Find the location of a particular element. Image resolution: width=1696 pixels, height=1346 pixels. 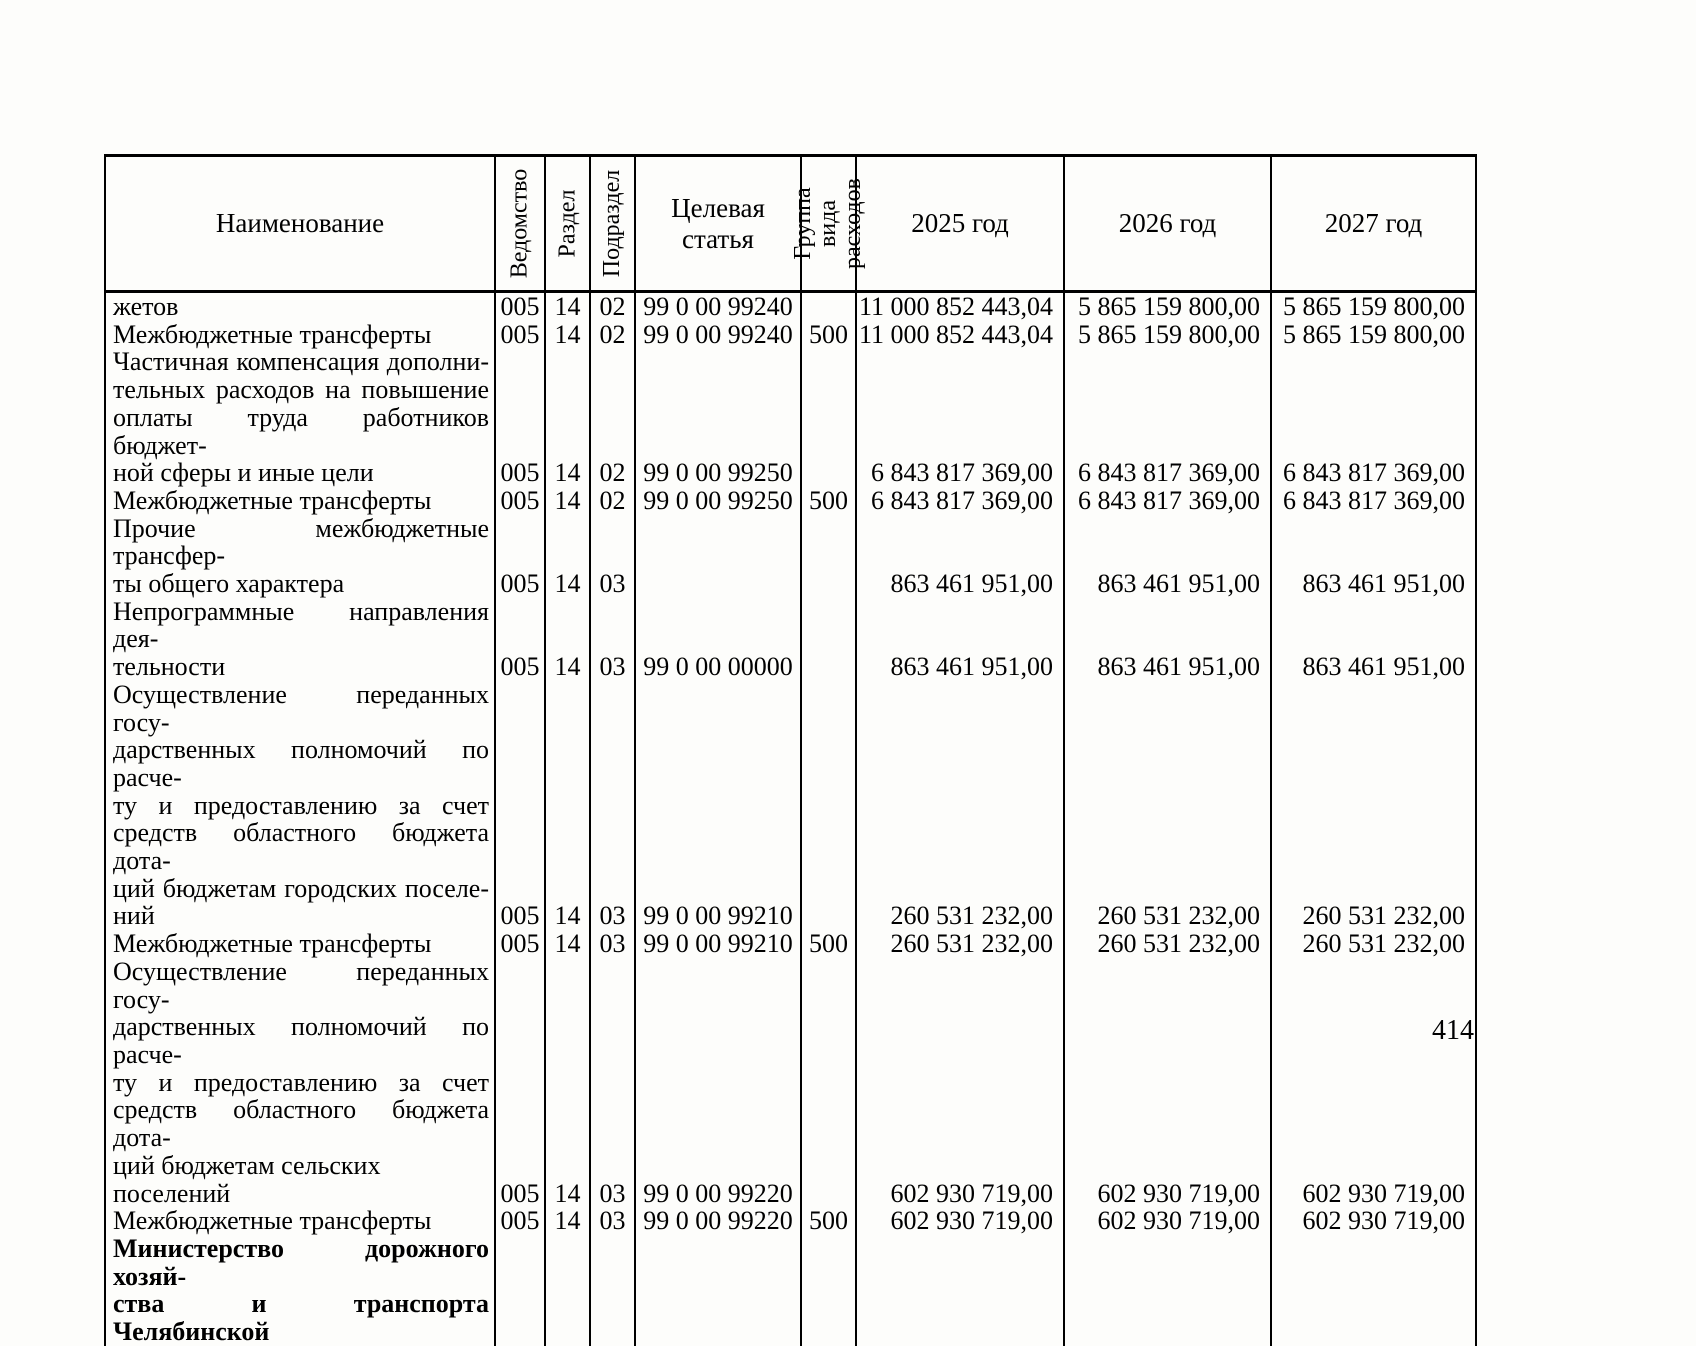

name-line: жетов is located at coordinates (146, 306).